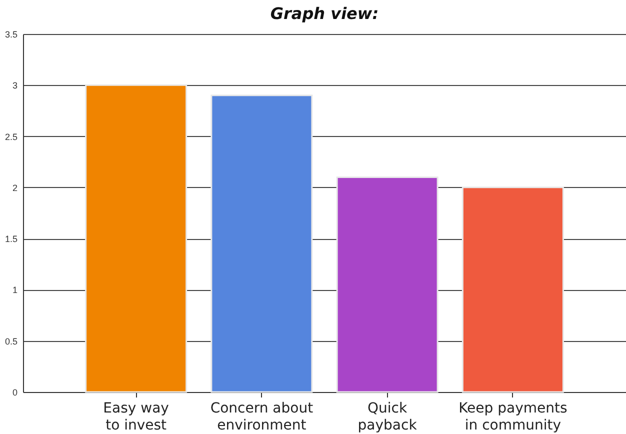  Describe the element at coordinates (15, 290) in the screenshot. I see `y-tick-label: 1` at that location.